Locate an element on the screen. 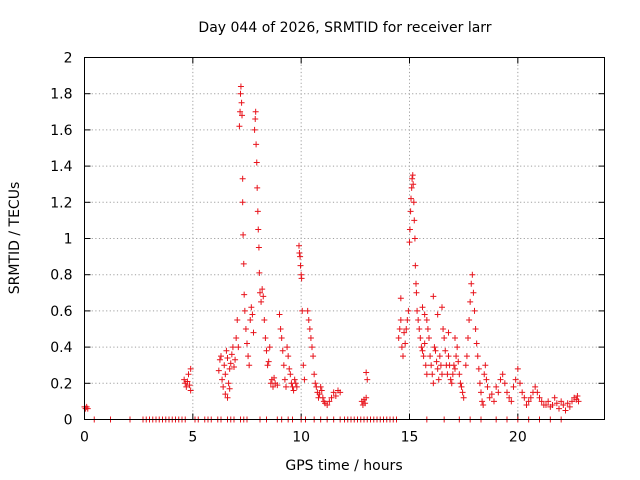  y-tick-label: 0 is located at coordinates (68, 421).